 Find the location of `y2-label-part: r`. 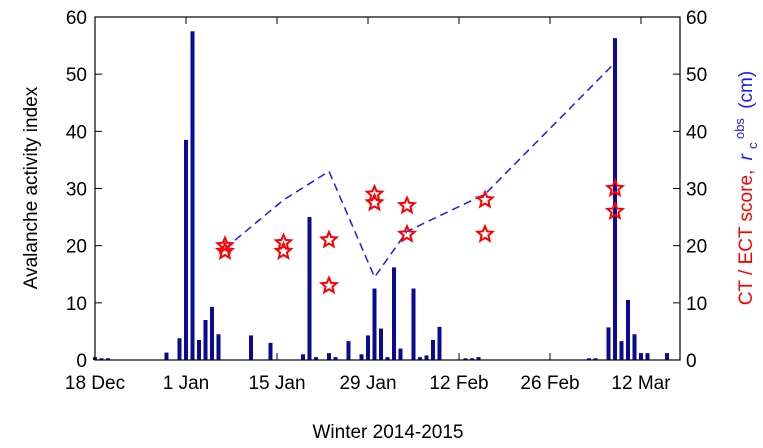

y2-label-part: r is located at coordinates (746, 156).